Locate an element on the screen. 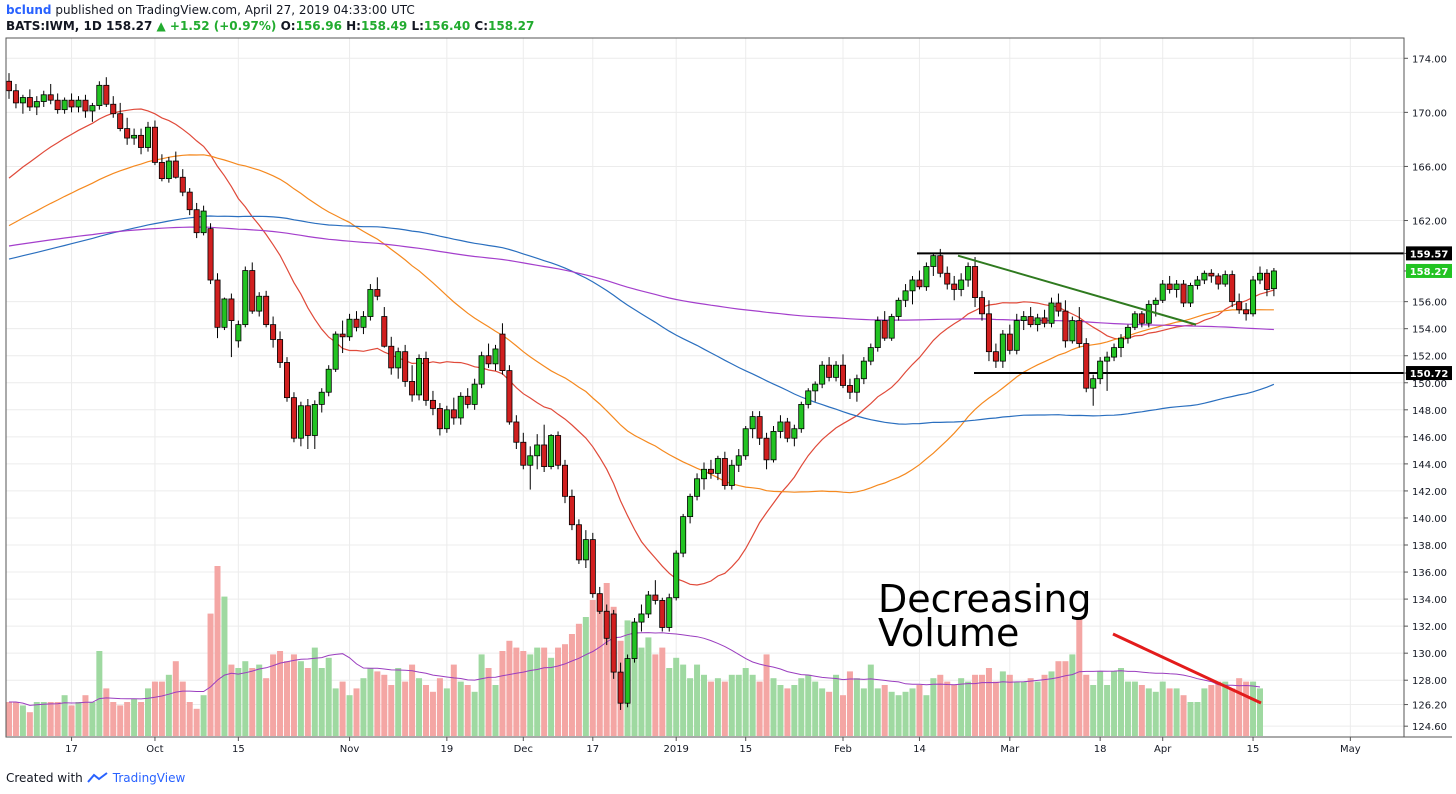  y-tick-label: 166.00 is located at coordinates (1429, 167).